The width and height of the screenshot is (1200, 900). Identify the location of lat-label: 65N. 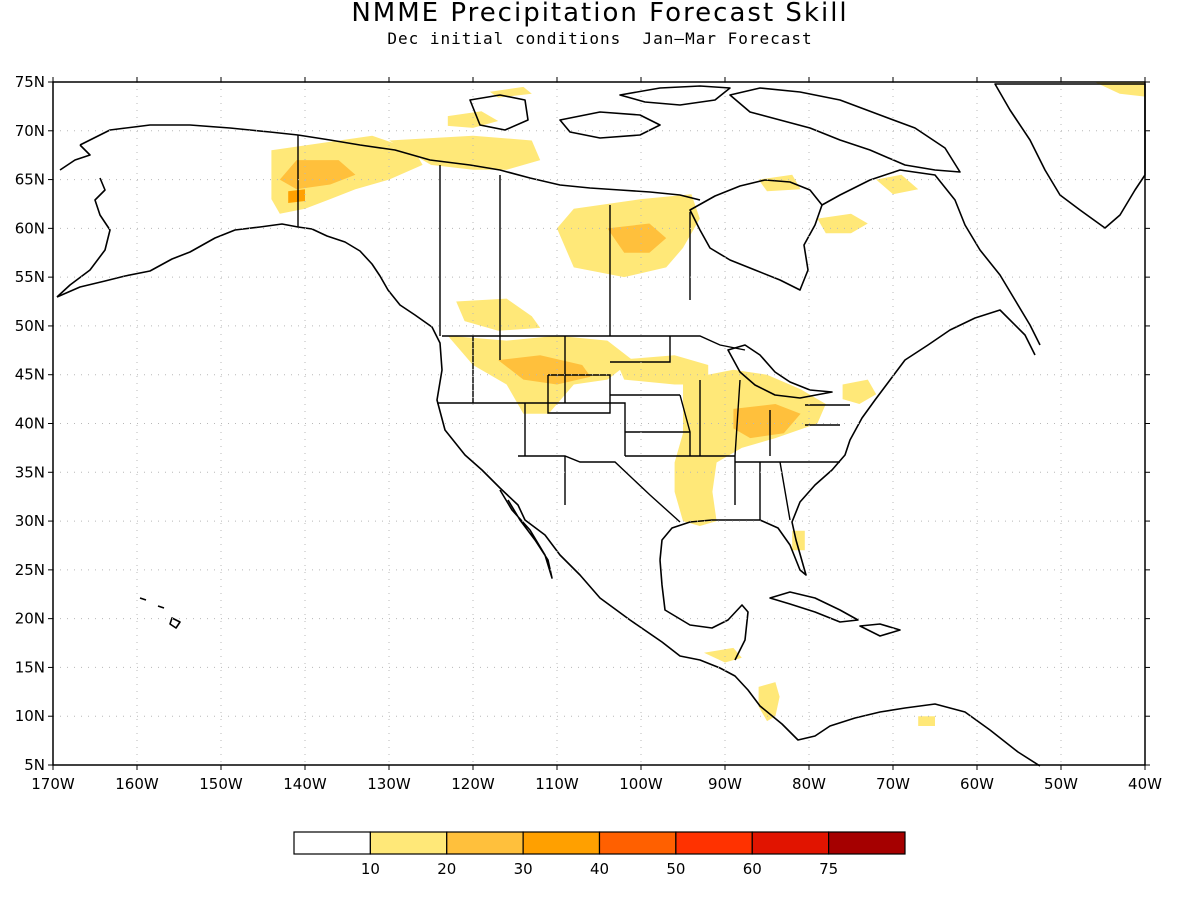
(30, 180).